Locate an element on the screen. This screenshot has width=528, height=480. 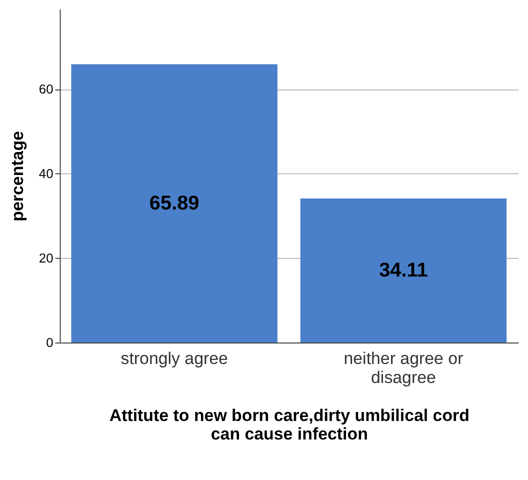
data-label: 65.89 is located at coordinates (174, 203).